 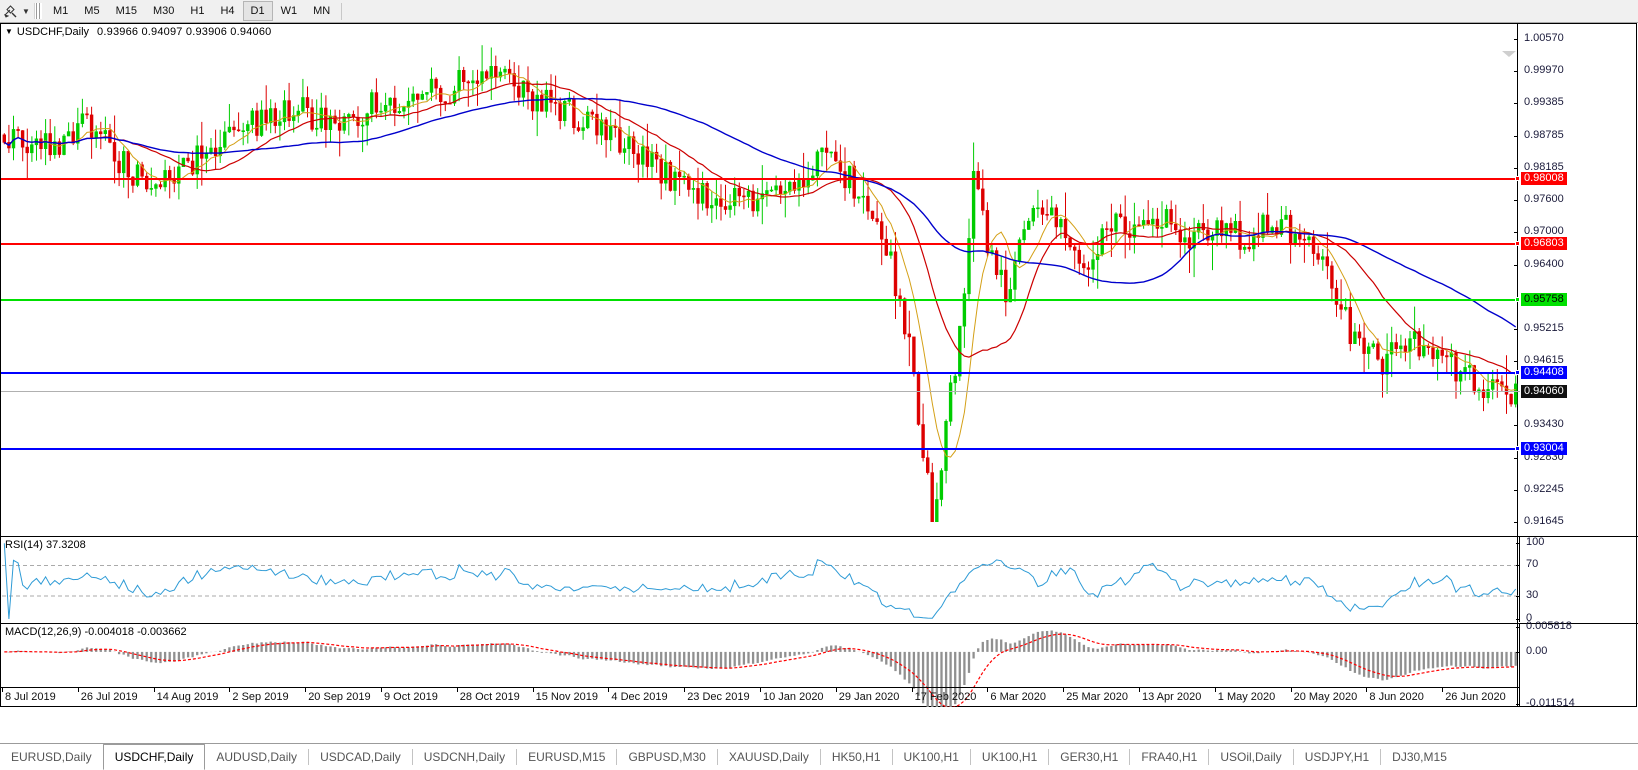 I want to click on price-level-label-0.95758: 0.95758, so click(x=1544, y=300).